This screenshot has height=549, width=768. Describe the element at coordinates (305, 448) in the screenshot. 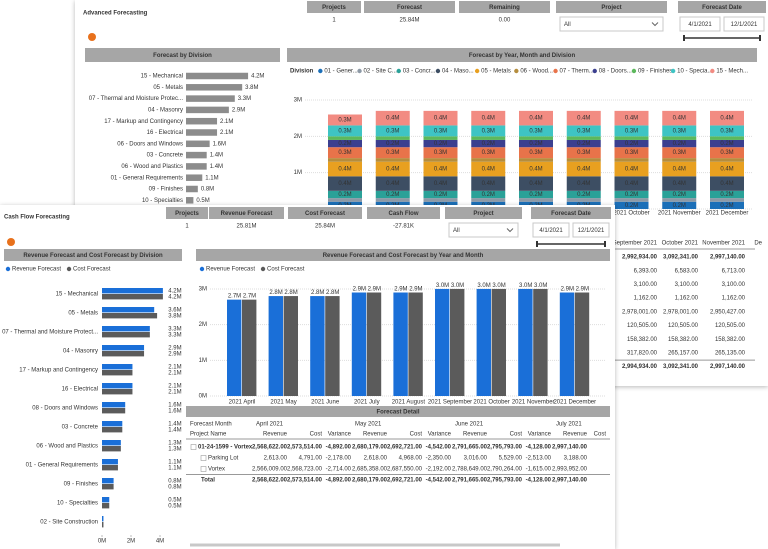

I see `table-cell: 2,573,514.00` at that location.